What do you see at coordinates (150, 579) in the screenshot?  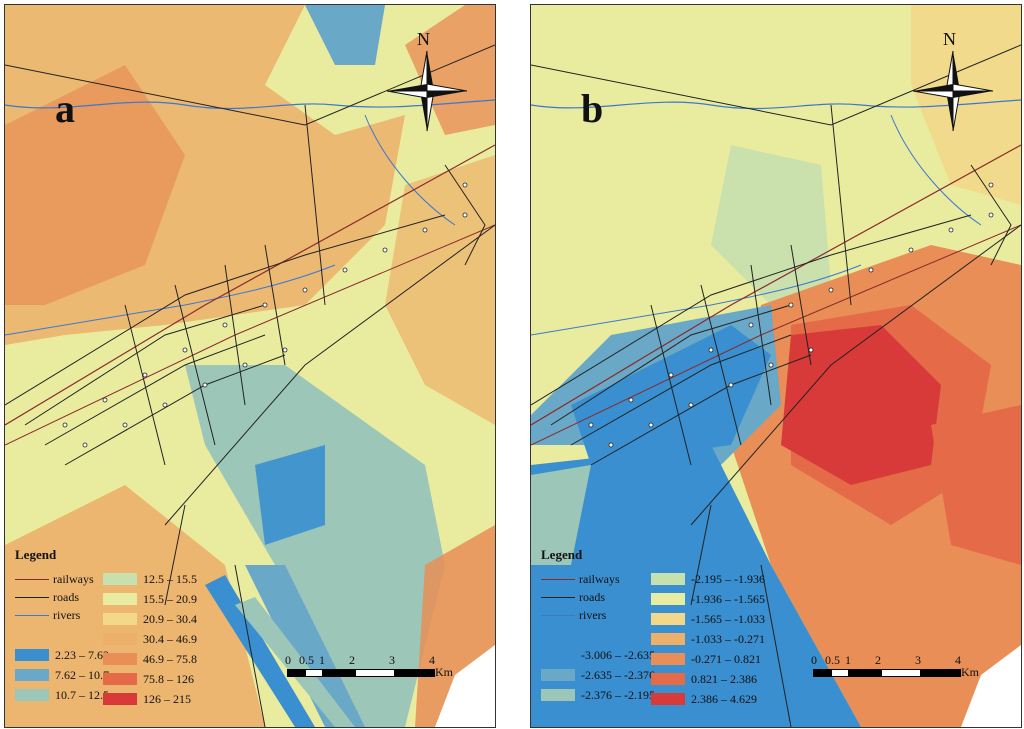 I see `legend-class-4: 12.5 – 15.5` at bounding box center [150, 579].